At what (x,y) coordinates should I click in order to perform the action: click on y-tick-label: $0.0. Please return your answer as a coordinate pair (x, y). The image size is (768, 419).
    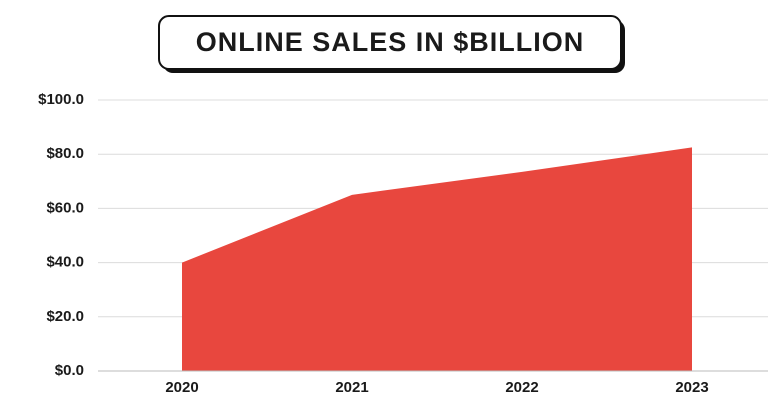
    Looking at the image, I should click on (69, 370).